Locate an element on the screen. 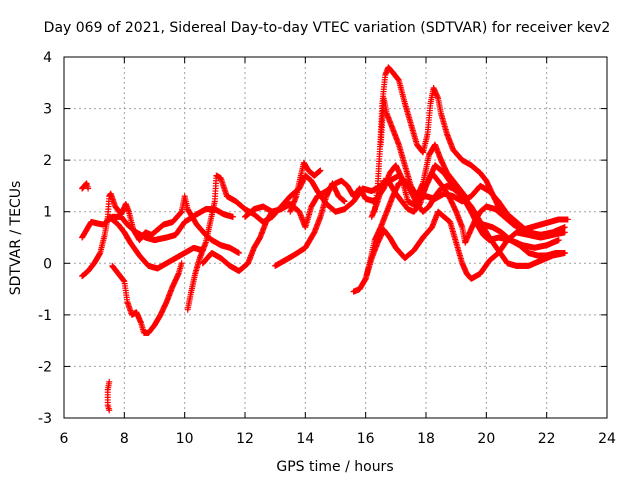 The height and width of the screenshot is (480, 640). x-tick-label: 12 is located at coordinates (245, 439).